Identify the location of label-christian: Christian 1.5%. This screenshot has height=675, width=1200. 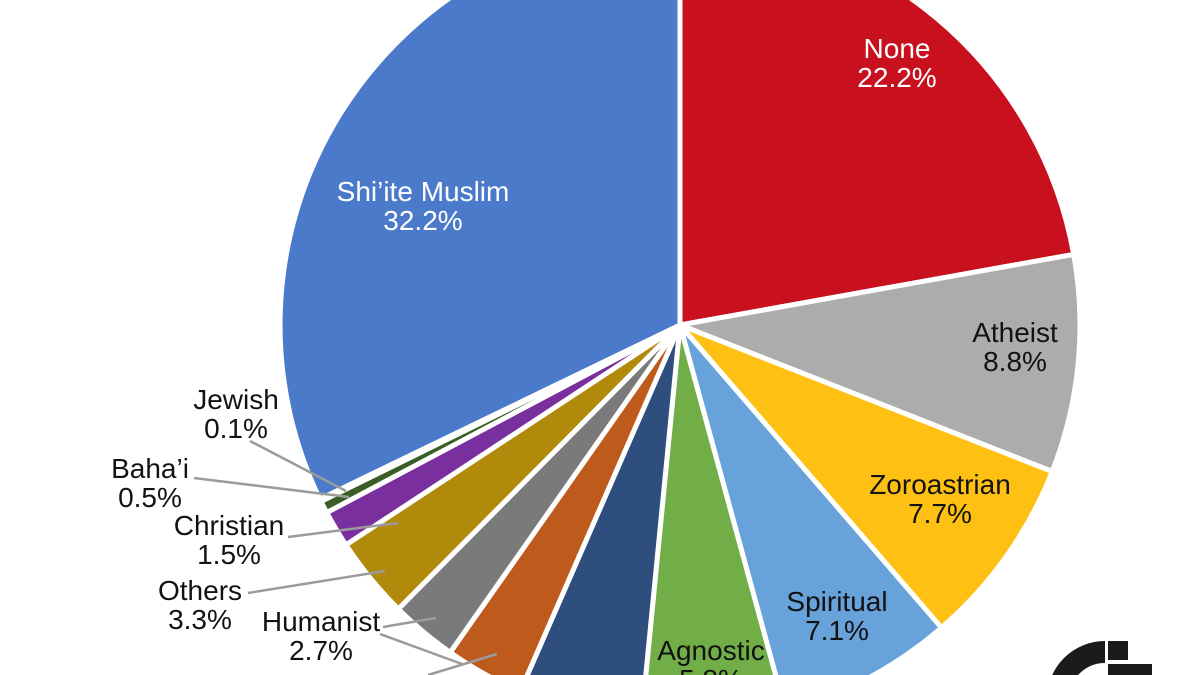
(229, 540).